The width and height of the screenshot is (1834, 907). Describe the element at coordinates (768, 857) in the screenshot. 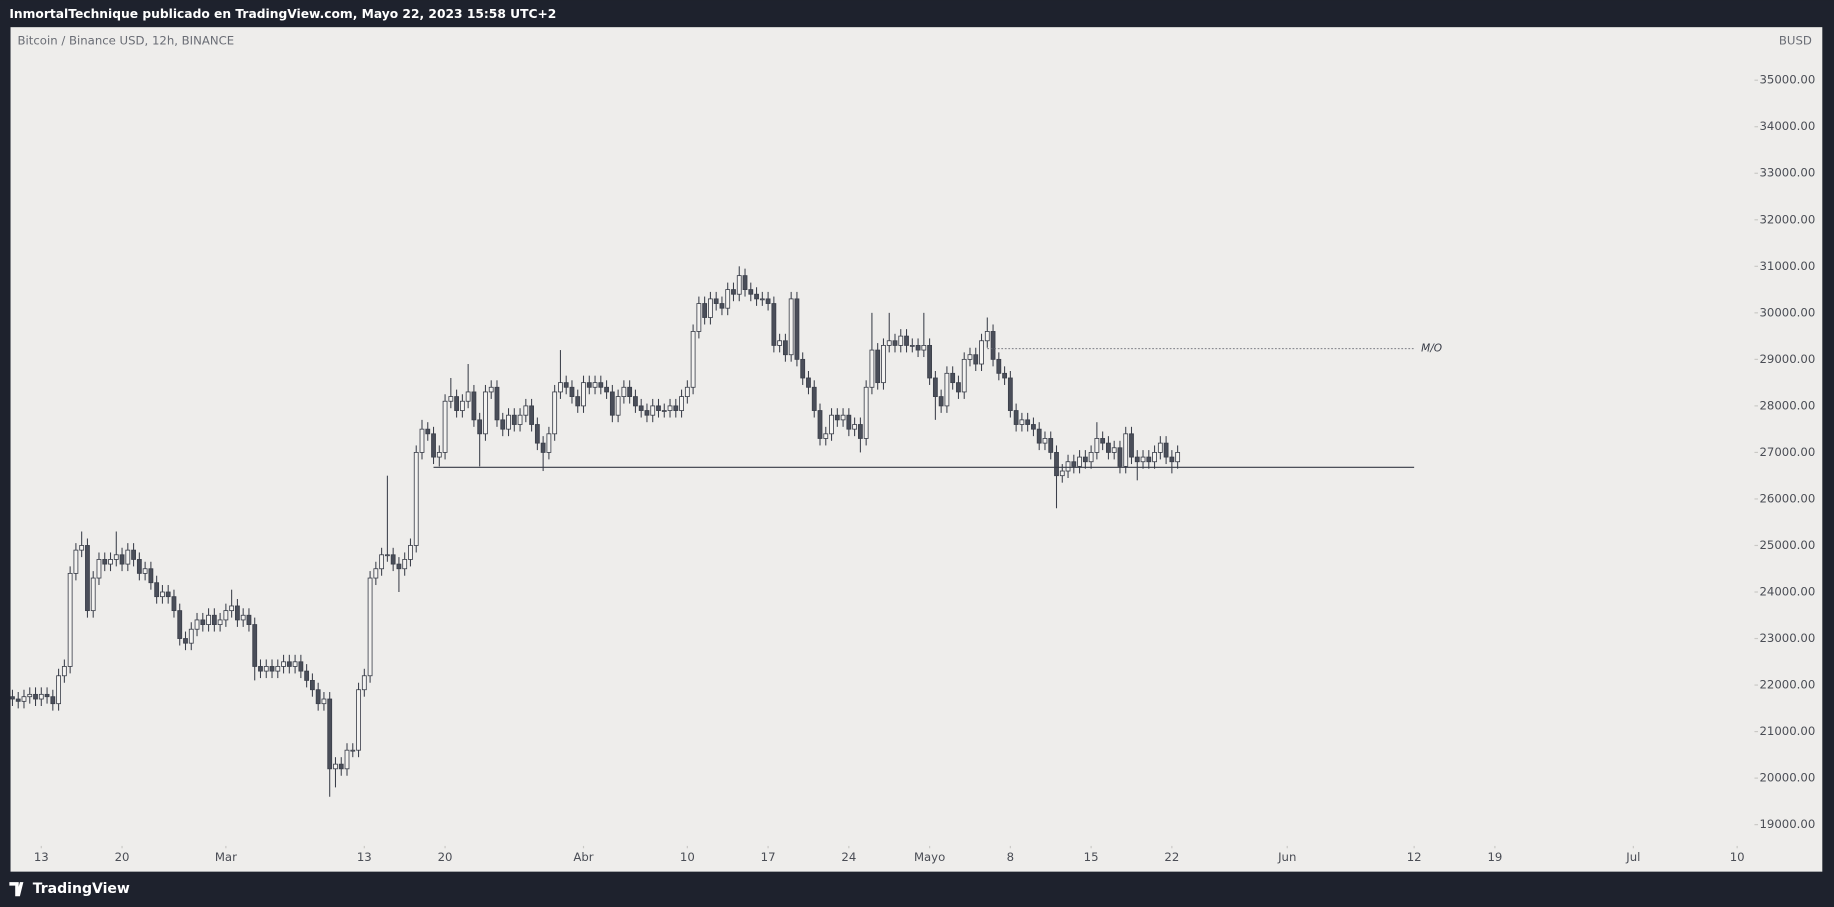

I see `x-tick-label: 17` at that location.